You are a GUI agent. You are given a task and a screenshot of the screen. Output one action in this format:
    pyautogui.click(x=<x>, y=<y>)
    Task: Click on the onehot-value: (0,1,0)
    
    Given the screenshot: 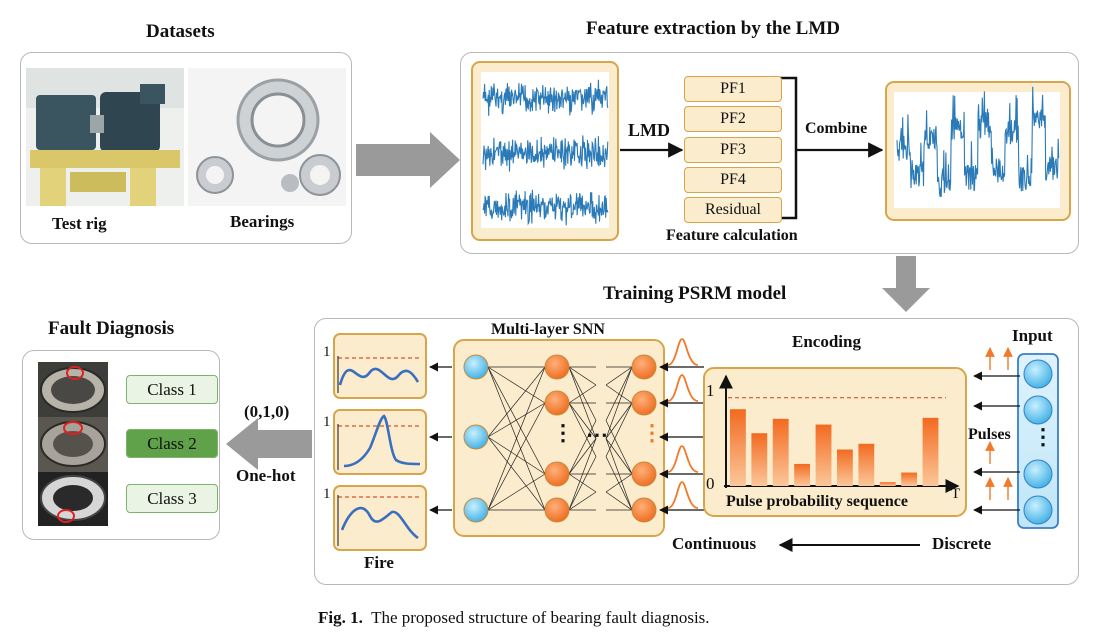 What is the action you would take?
    pyautogui.click(x=267, y=411)
    